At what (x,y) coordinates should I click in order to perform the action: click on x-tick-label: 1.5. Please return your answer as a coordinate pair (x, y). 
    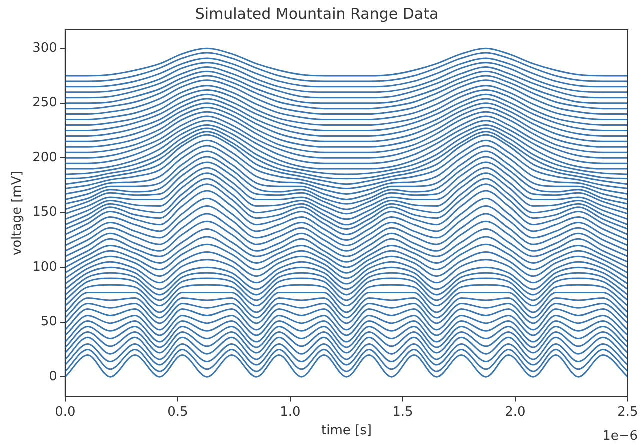
    Looking at the image, I should click on (403, 412).